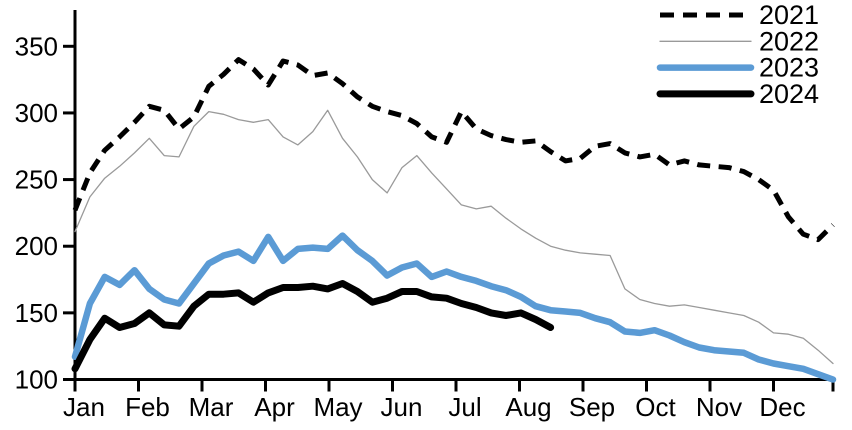 The image size is (852, 430). What do you see at coordinates (592, 407) in the screenshot?
I see `x-tick-label: Sep` at bounding box center [592, 407].